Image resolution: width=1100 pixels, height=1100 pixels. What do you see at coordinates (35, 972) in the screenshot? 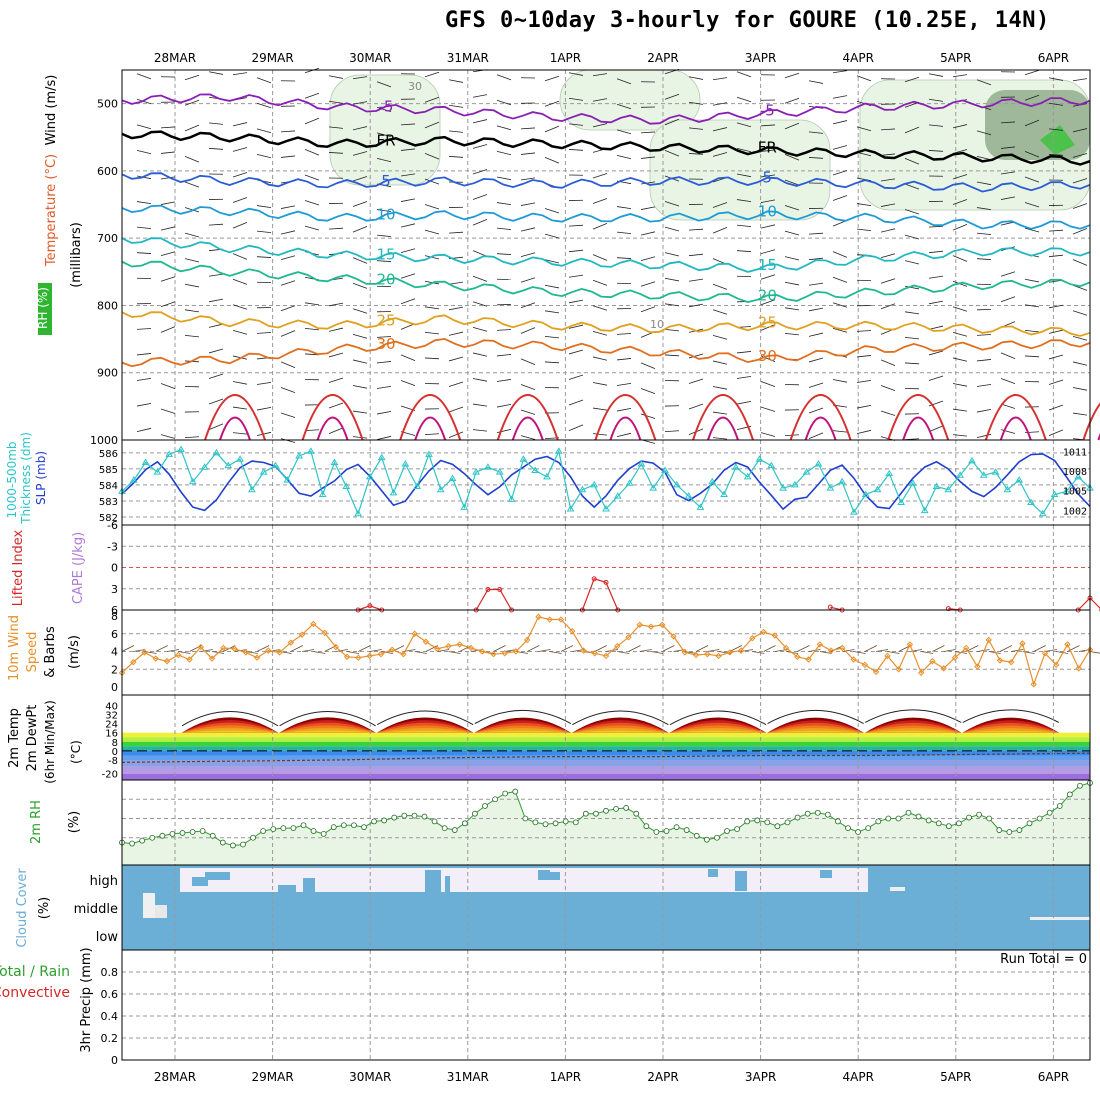
I see `axis-label-total-rain: Total / Rain` at bounding box center [35, 972].